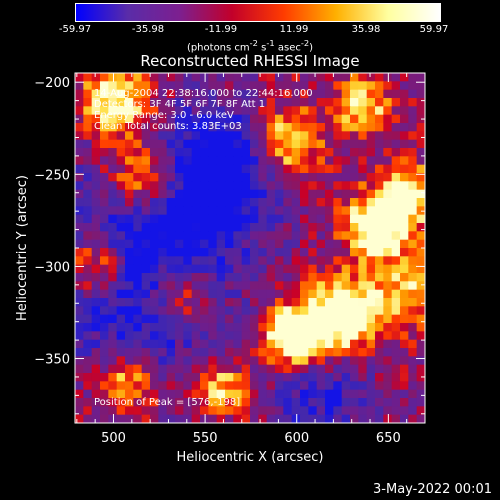  Describe the element at coordinates (148, 29) in the screenshot. I see `colorbar-tick-label: -35.98` at that location.